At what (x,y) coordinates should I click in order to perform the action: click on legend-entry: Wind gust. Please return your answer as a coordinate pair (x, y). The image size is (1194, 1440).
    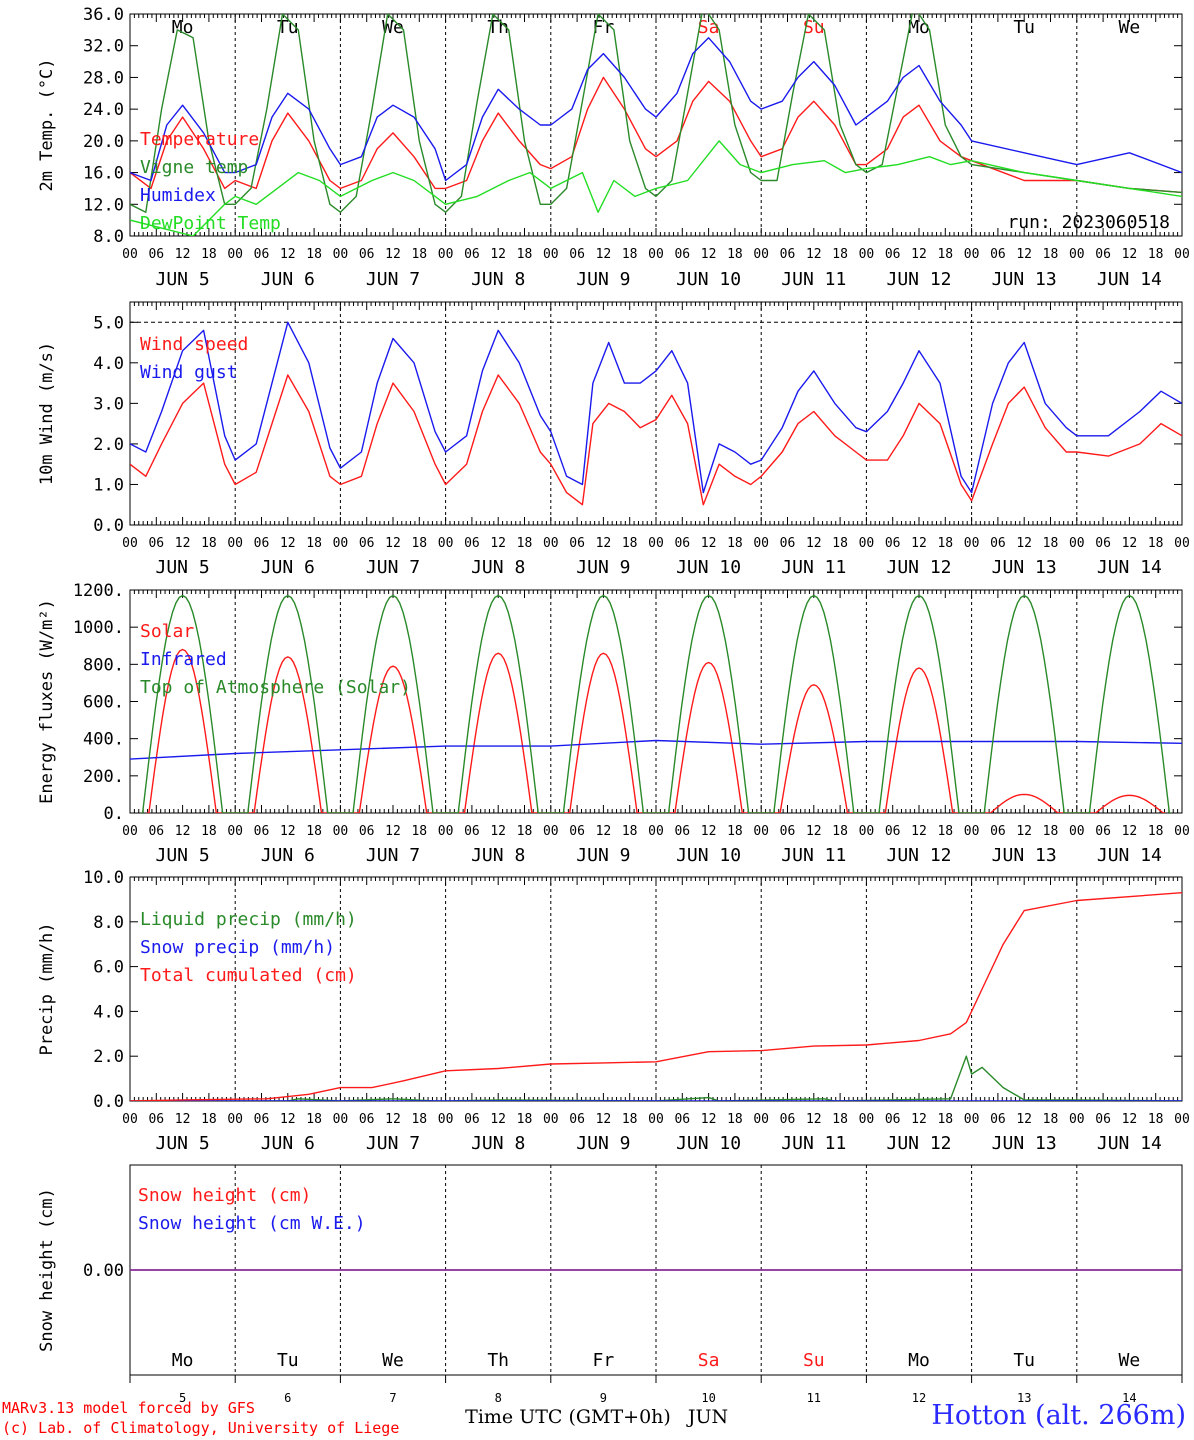
    Looking at the image, I should click on (189, 372).